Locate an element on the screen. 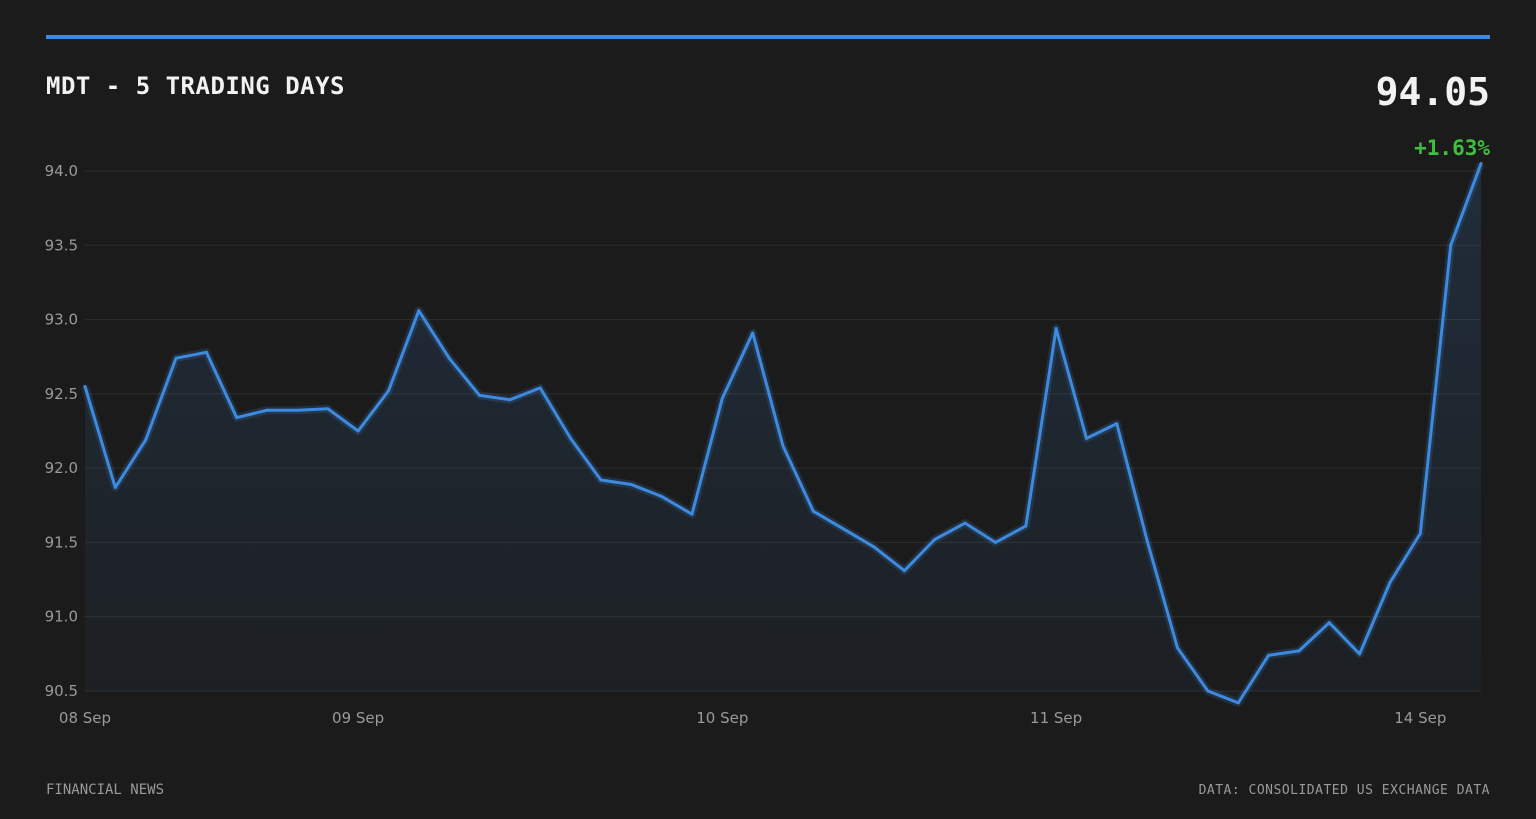 The image size is (1536, 819). y-tick-label: 91.5 is located at coordinates (61, 542).